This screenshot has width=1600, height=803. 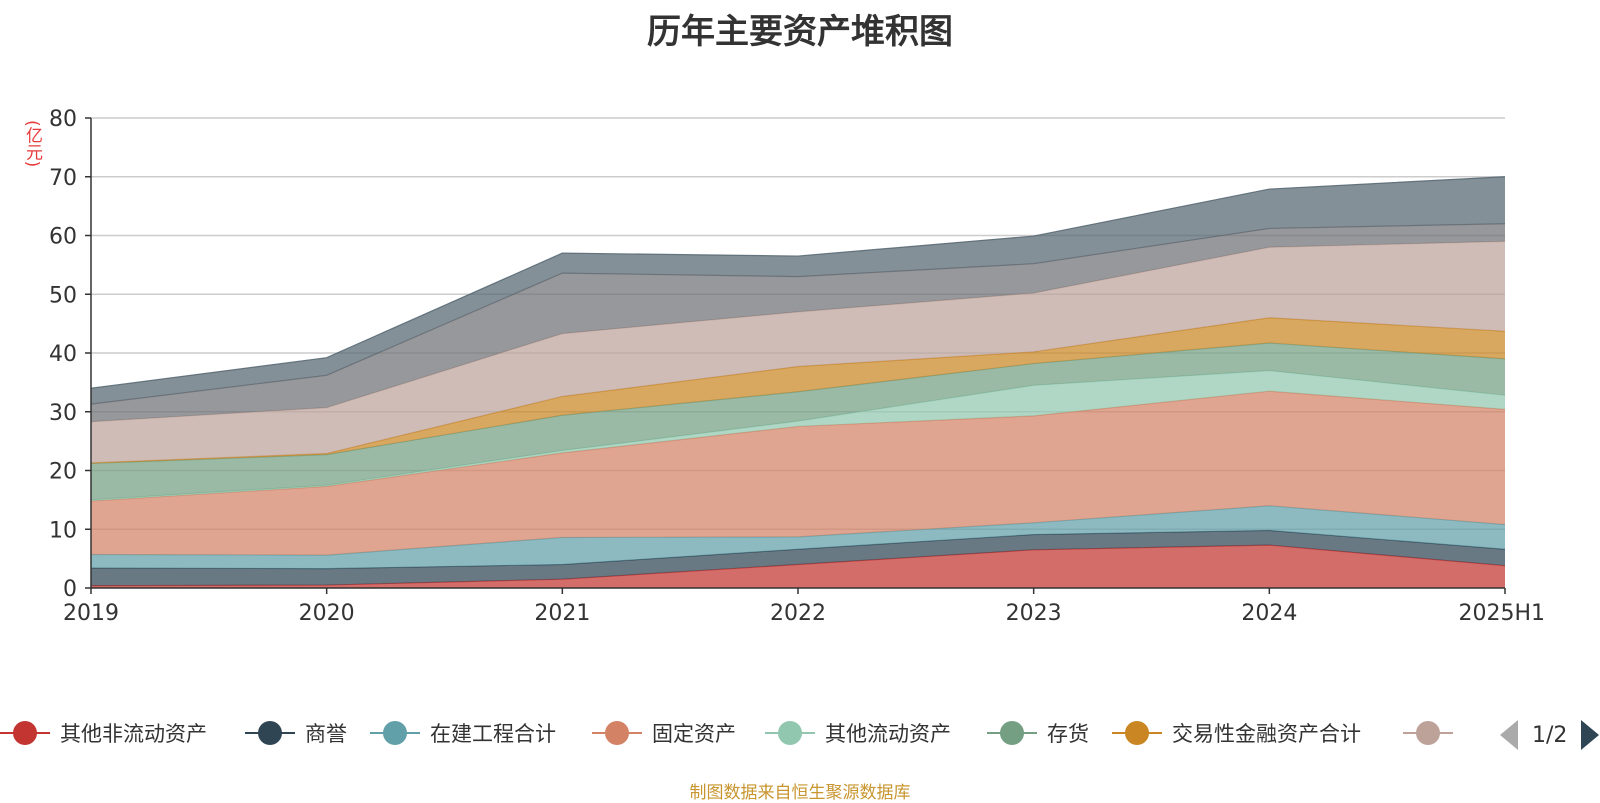 I want to click on legend: 其他非流动资产 商誉 在建工程合计 固定资产 其他流动资产 存货 交易性金融资产合计, so click(x=800, y=738).